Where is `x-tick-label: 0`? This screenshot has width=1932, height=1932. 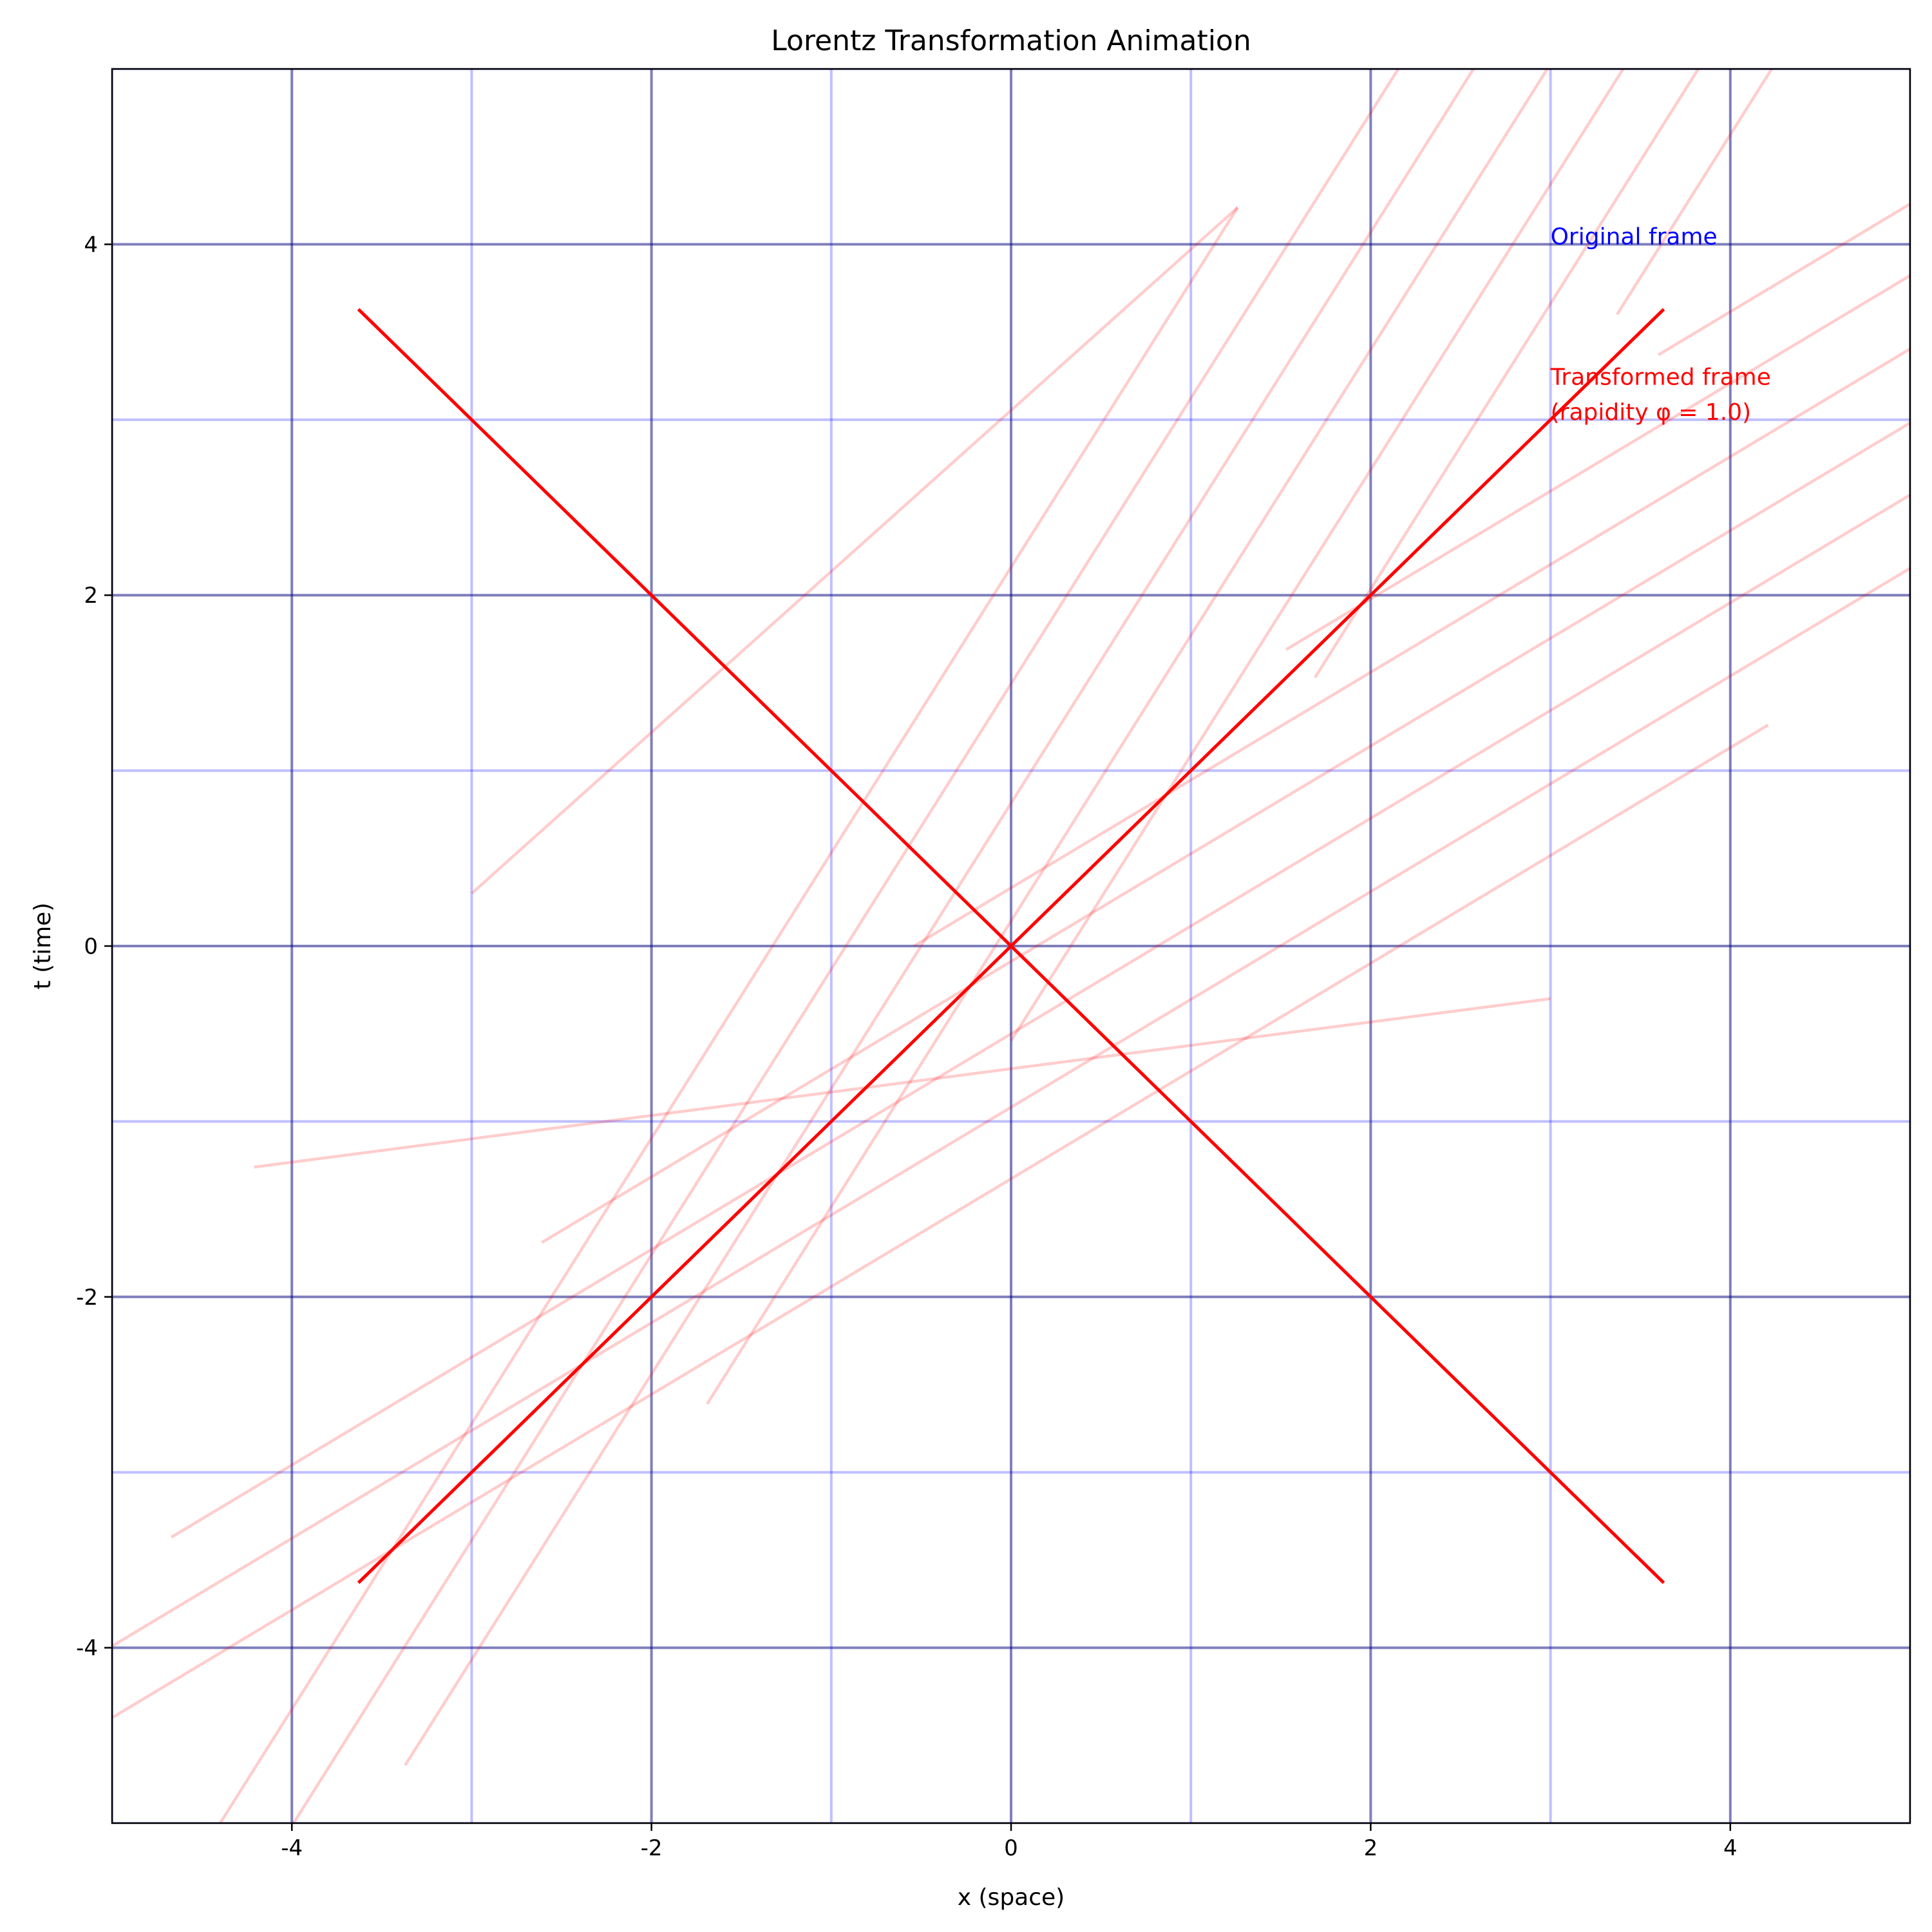
x-tick-label: 0 is located at coordinates (1011, 1848).